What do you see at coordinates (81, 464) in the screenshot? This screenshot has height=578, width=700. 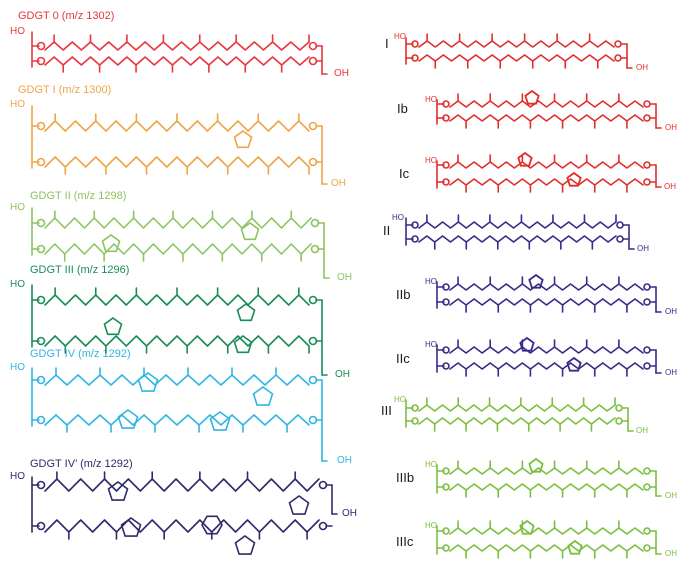 I see `gdgt-4-prime-label: GDGT IV’ (m/z 1292)` at bounding box center [81, 464].